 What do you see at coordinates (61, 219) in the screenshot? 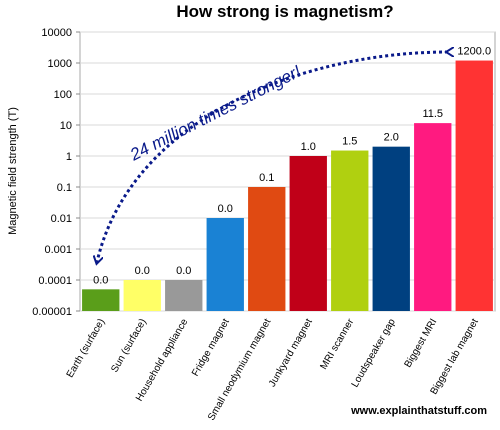
I see `y-tick-label: 0.01` at bounding box center [61, 219].